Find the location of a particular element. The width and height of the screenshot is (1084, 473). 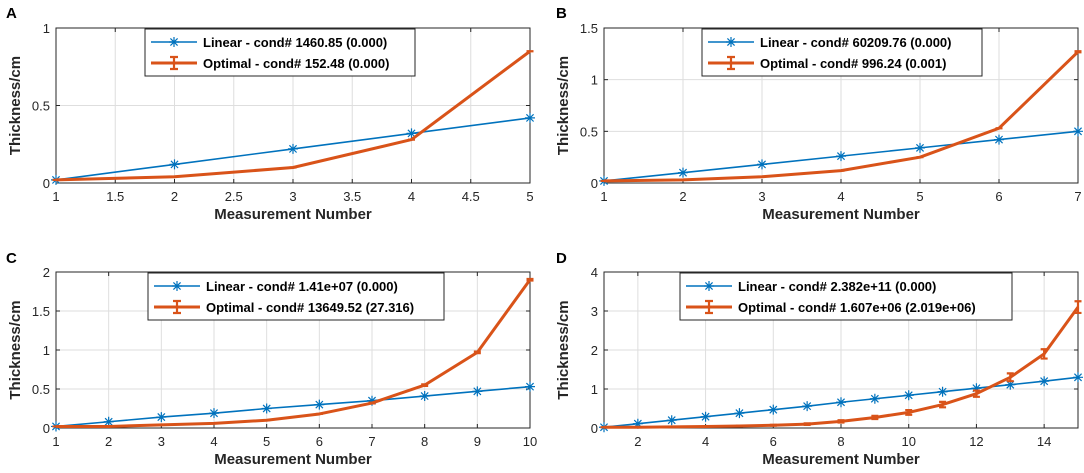

panel-letter: A is located at coordinates (11, 13).